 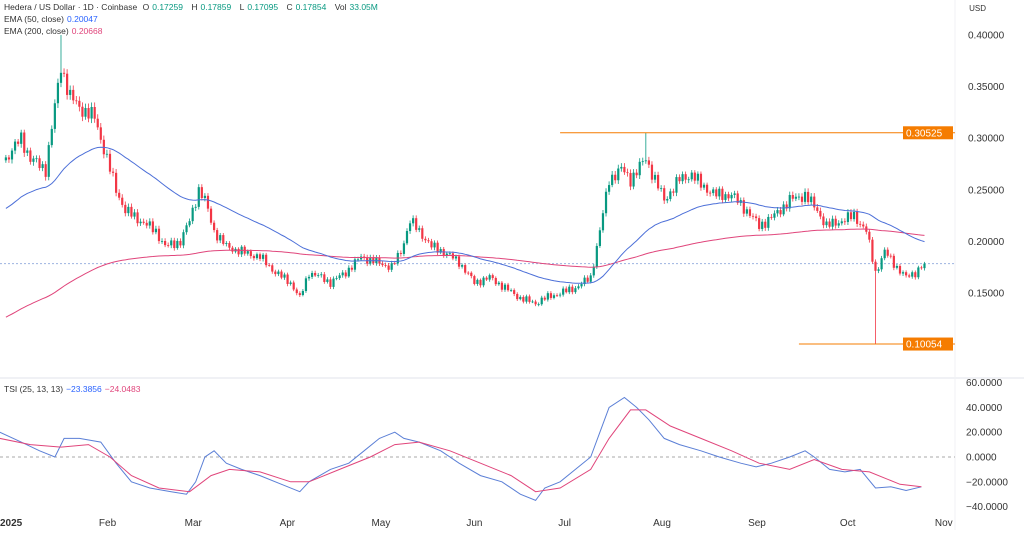 I want to click on time-tick-label: Apr, so click(x=288, y=523).